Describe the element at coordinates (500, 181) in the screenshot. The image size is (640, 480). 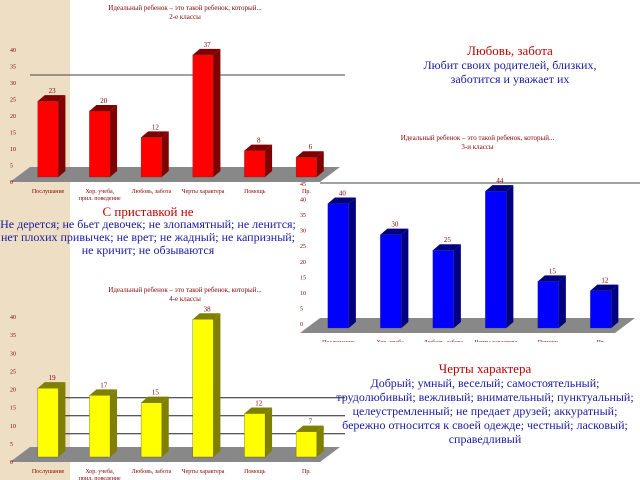
I see `data-label: 44` at that location.